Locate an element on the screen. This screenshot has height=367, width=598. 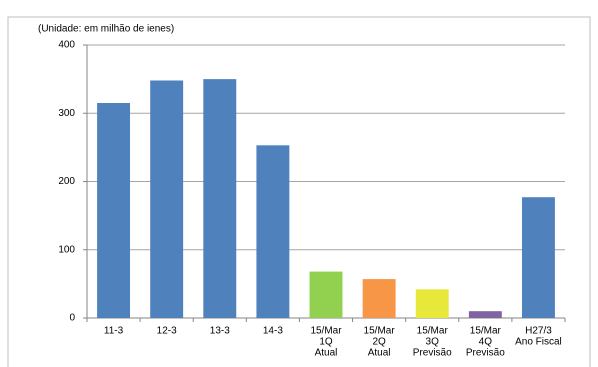
x-tick-label: Ano Fiscal is located at coordinates (538, 342).